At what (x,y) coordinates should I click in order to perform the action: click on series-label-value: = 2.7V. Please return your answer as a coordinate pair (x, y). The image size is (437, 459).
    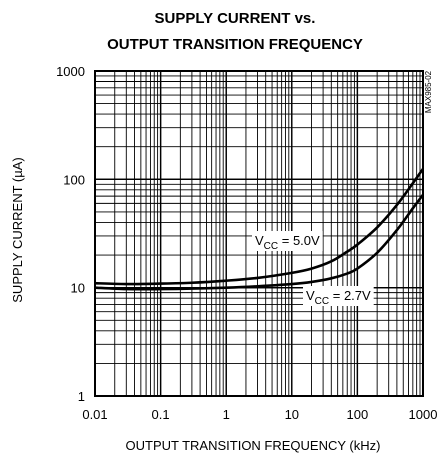
    Looking at the image, I should click on (350, 295).